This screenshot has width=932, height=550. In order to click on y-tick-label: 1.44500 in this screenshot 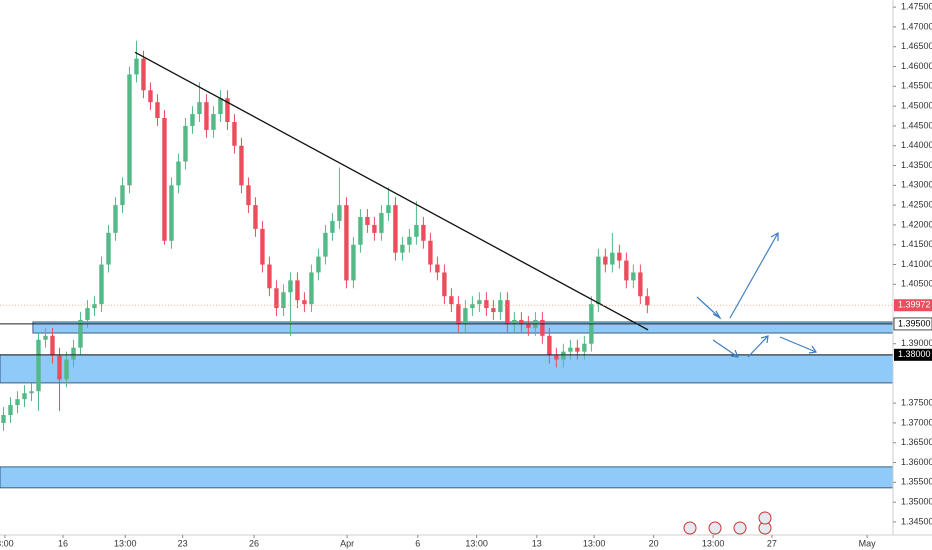, I will do `click(916, 125)`.